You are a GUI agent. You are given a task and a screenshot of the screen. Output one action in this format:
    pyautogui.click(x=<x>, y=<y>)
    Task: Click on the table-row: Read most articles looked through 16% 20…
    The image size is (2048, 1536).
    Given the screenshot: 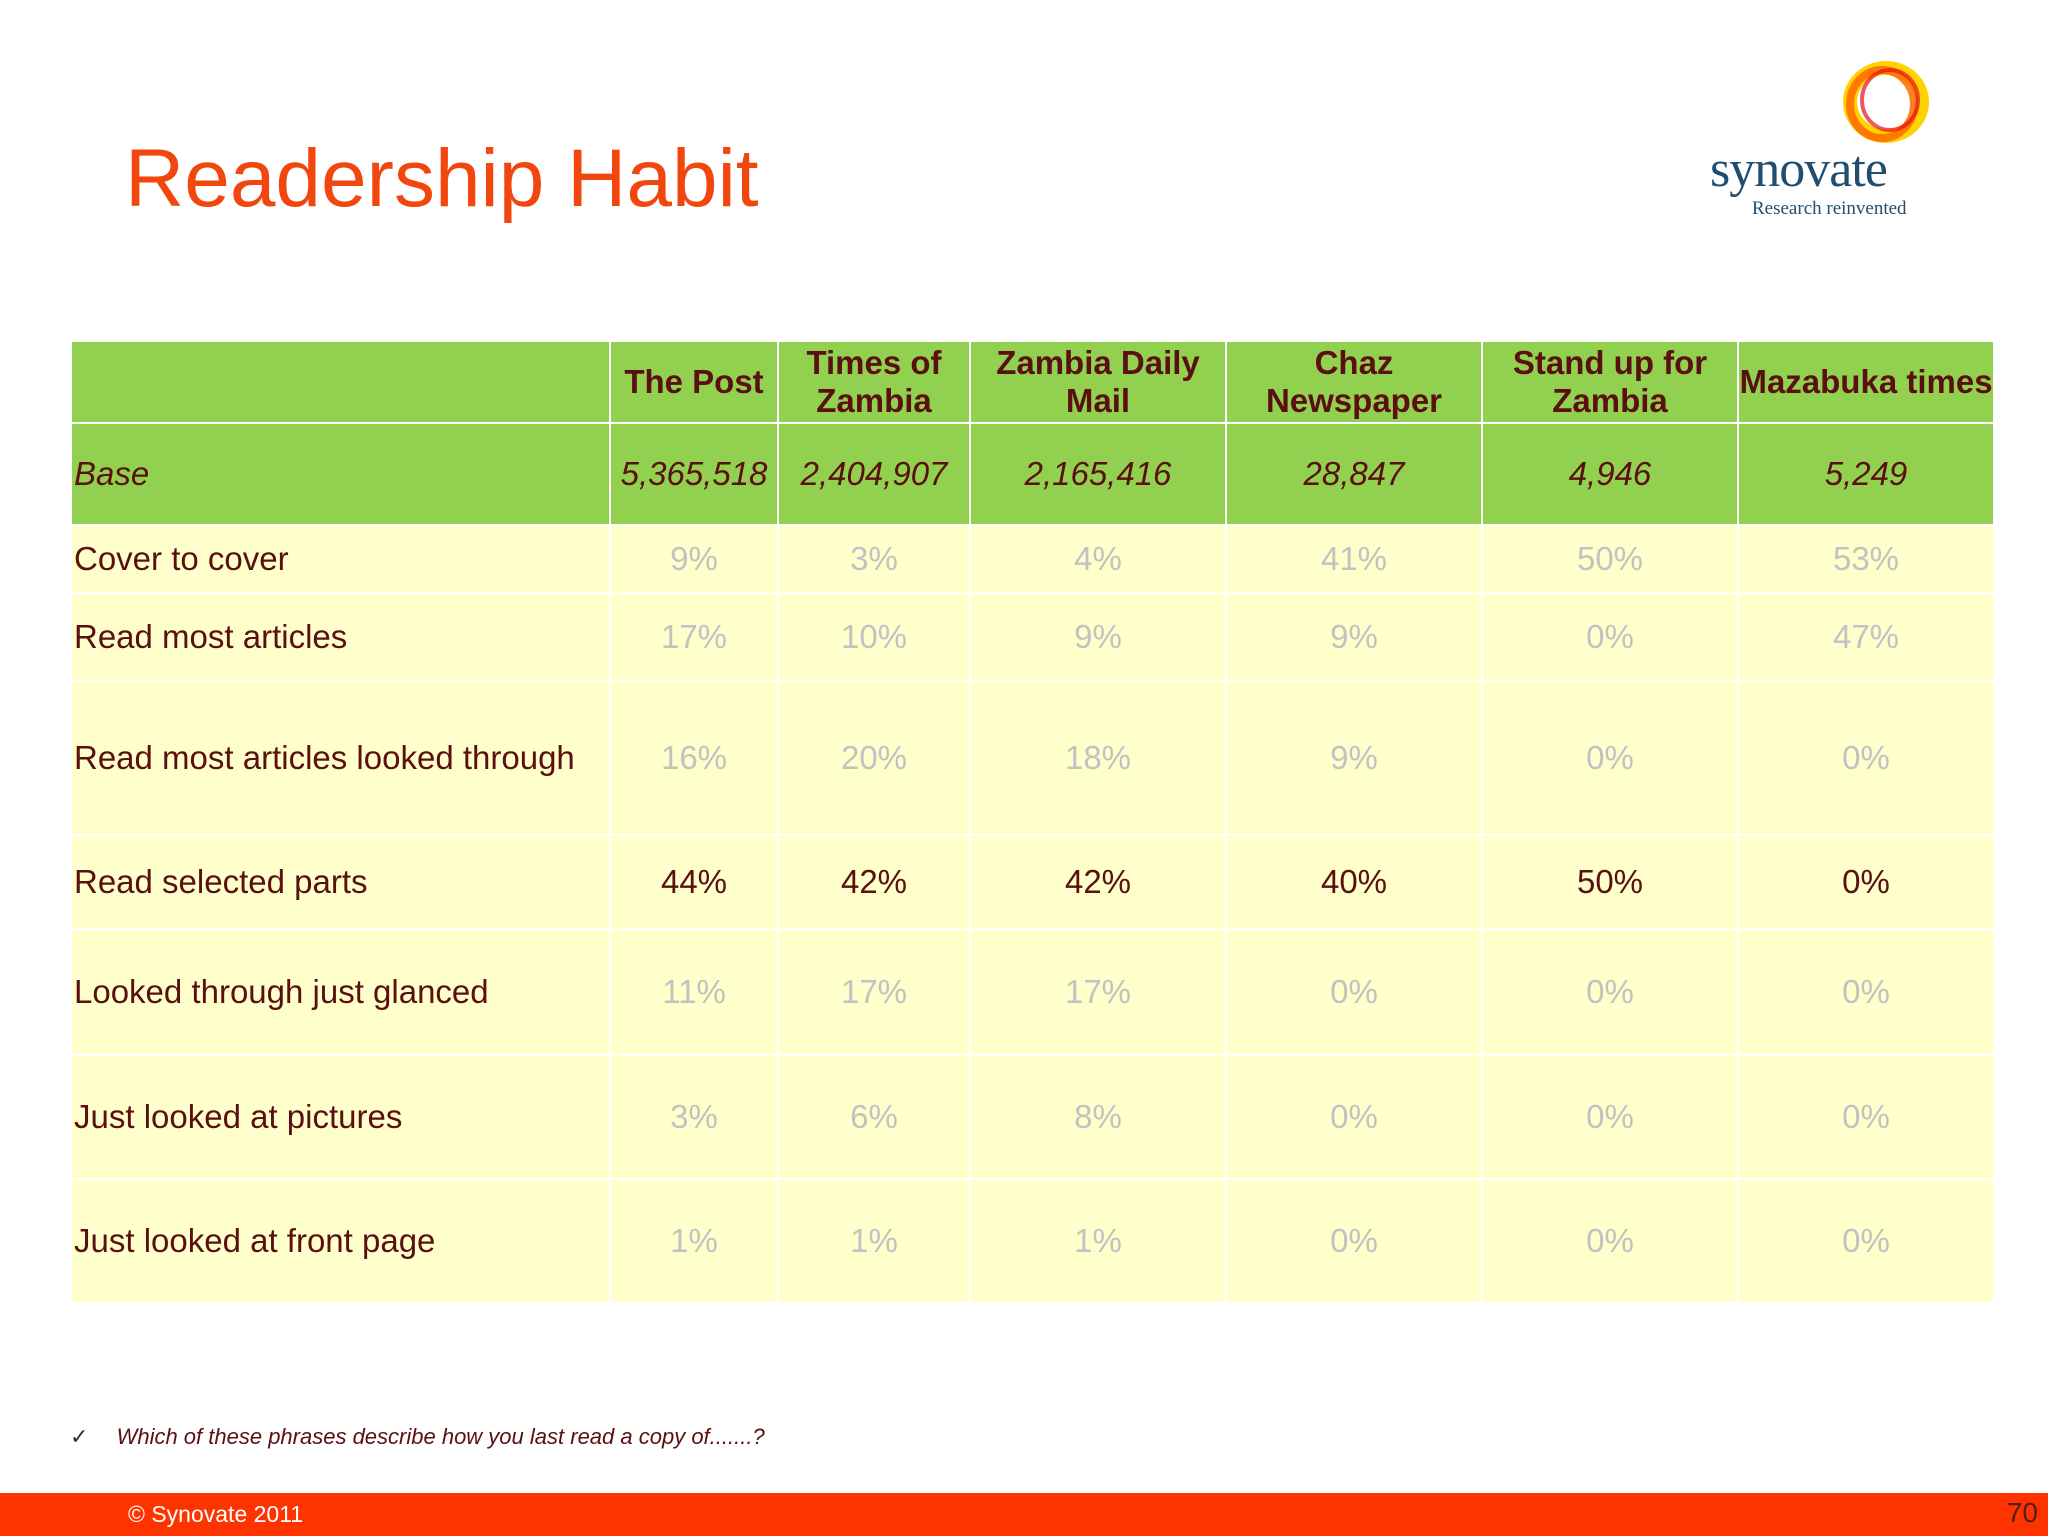 What is the action you would take?
    pyautogui.click(x=1032, y=758)
    